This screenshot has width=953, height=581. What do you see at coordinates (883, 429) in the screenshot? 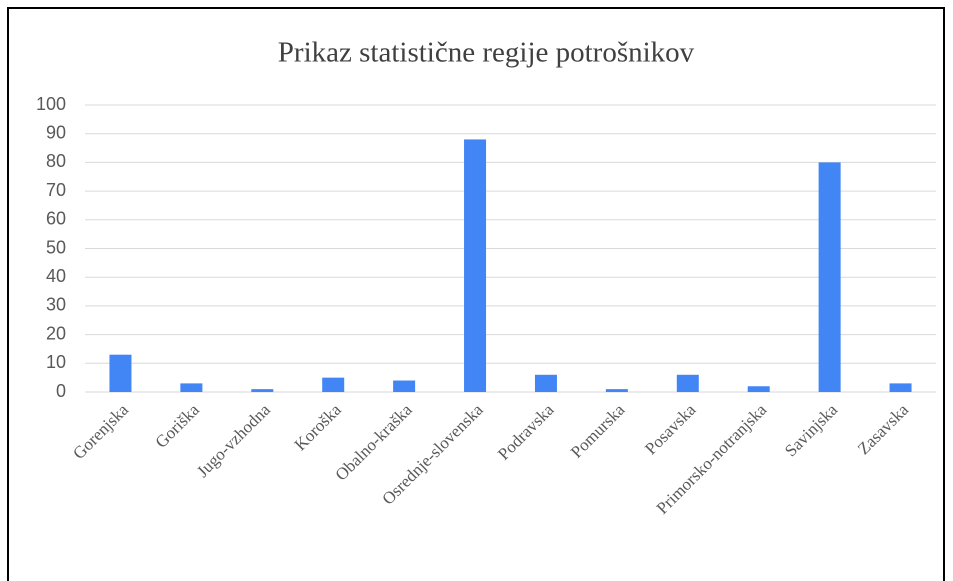
I see `x-tick-label: Zasavska` at bounding box center [883, 429].